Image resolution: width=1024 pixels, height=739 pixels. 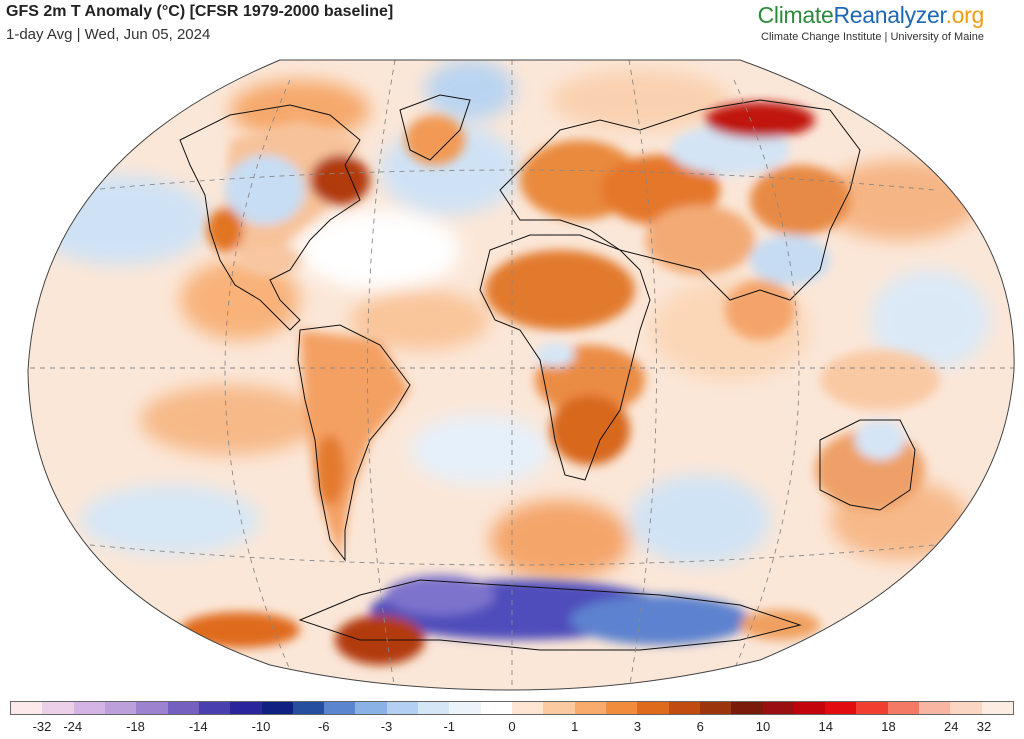 I want to click on colorbar-tick-label: -6, so click(x=323, y=726).